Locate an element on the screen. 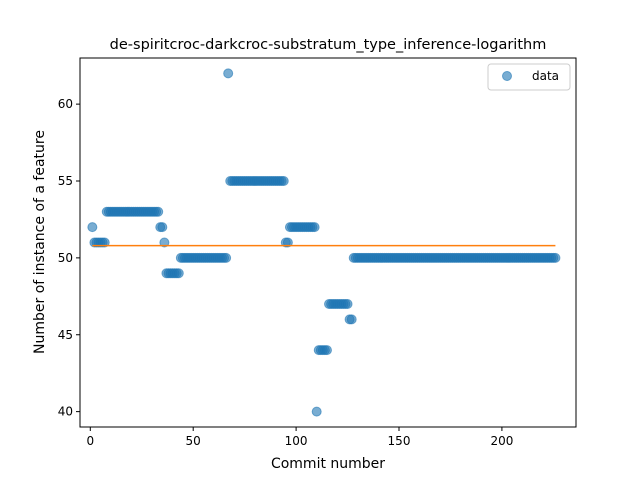 Image resolution: width=640 pixels, height=480 pixels. x-tick-label: 50 is located at coordinates (193, 441).